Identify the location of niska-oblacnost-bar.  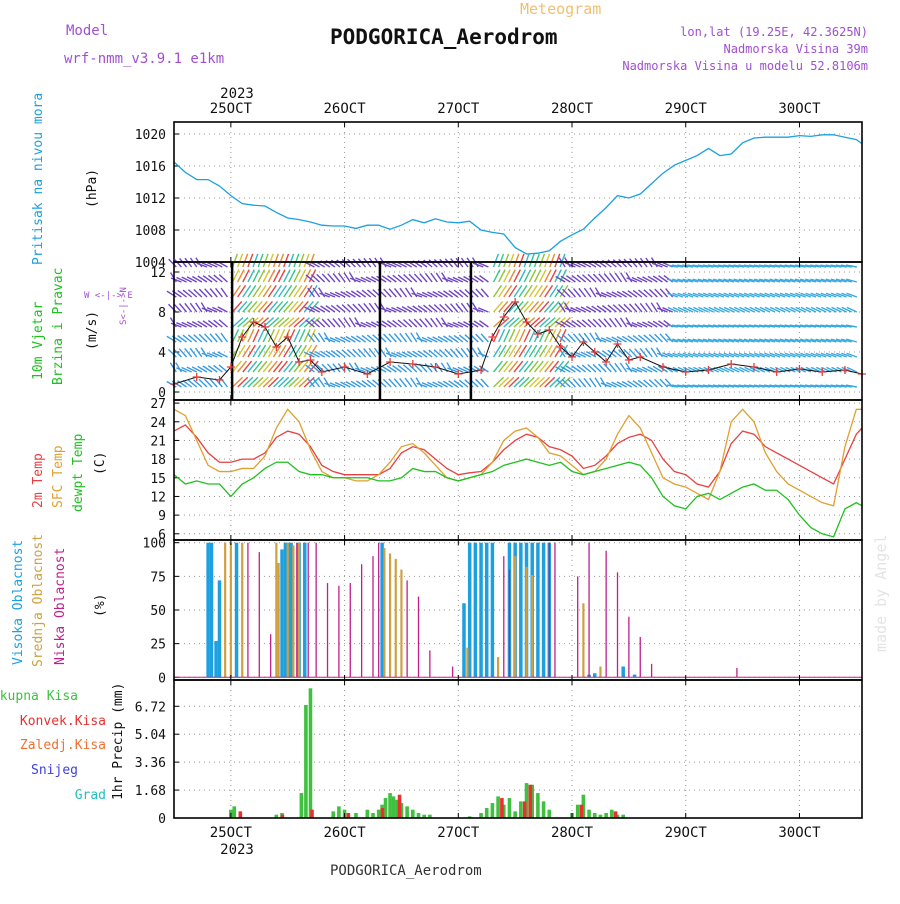
(361, 621).